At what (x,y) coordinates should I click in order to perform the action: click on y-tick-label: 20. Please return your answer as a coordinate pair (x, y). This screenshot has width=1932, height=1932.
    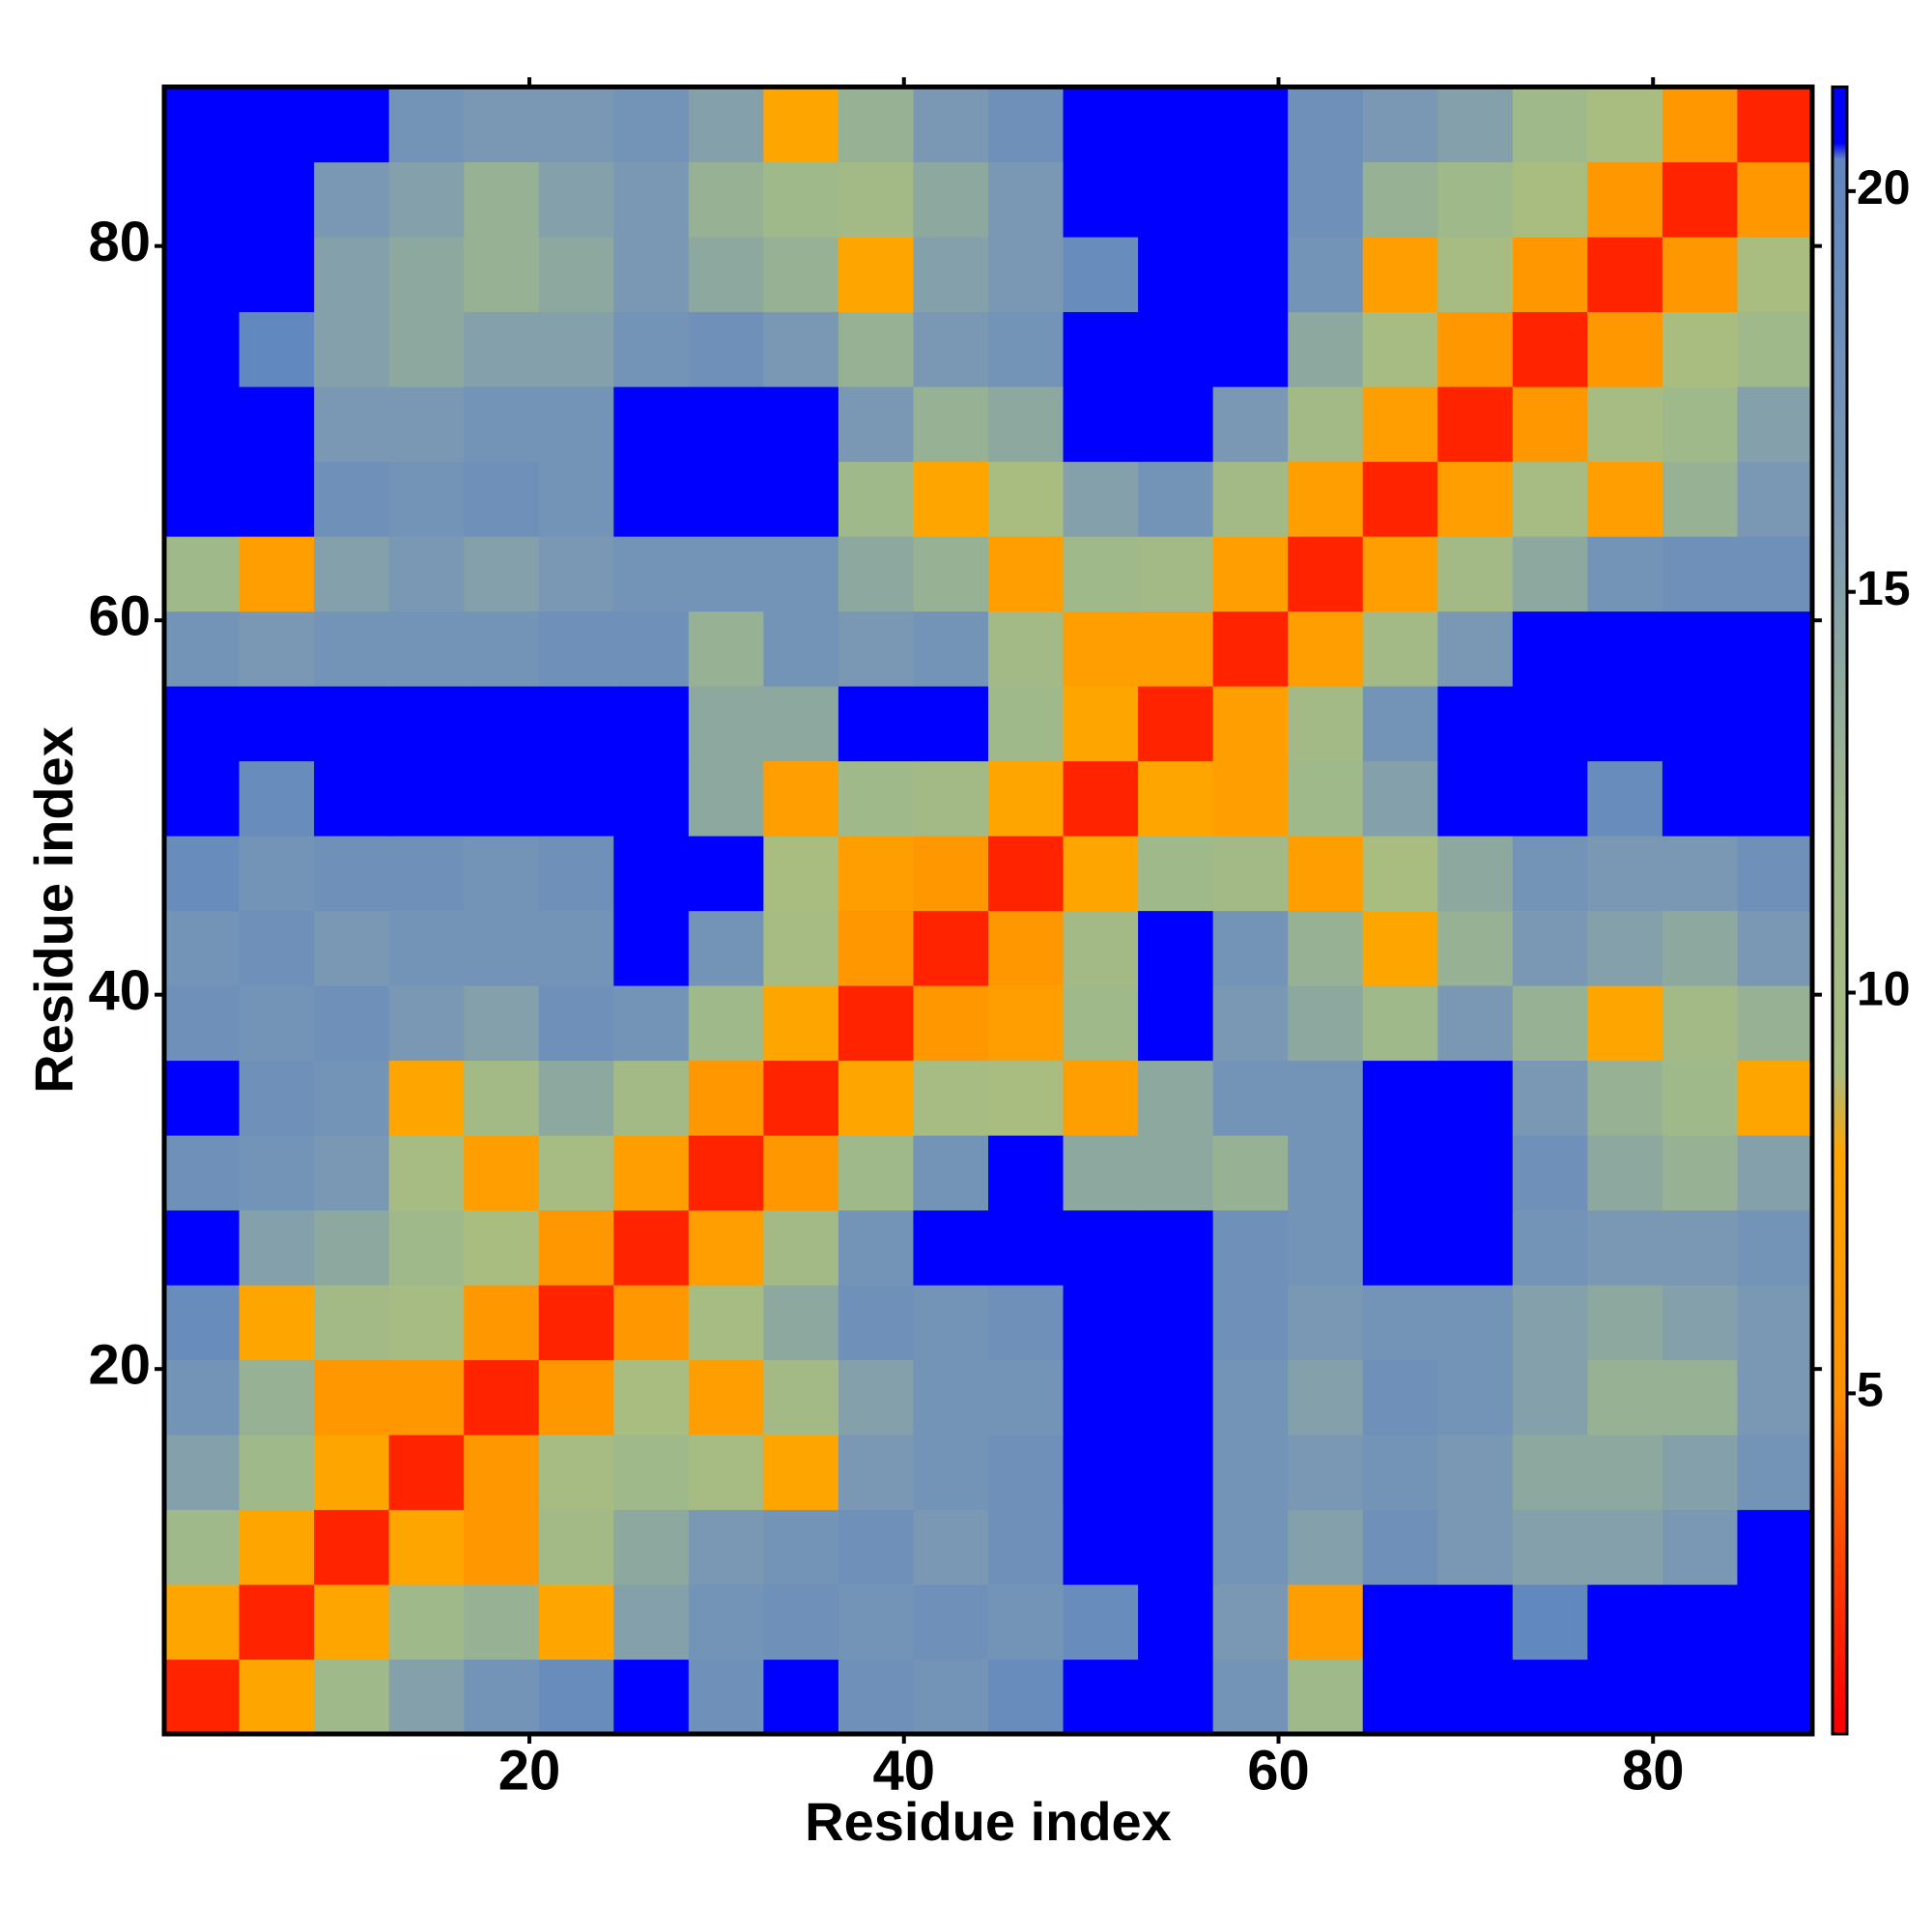
    Looking at the image, I should click on (119, 1365).